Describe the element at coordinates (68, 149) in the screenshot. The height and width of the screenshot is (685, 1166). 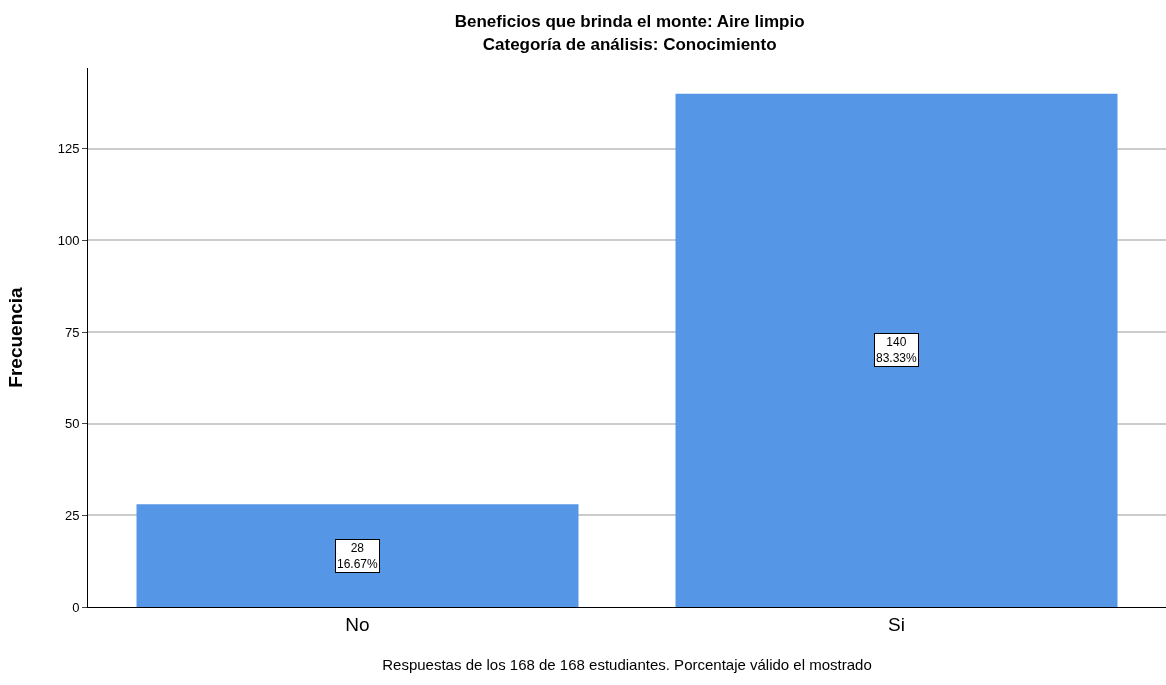
I see `y-tick-label: 125` at that location.